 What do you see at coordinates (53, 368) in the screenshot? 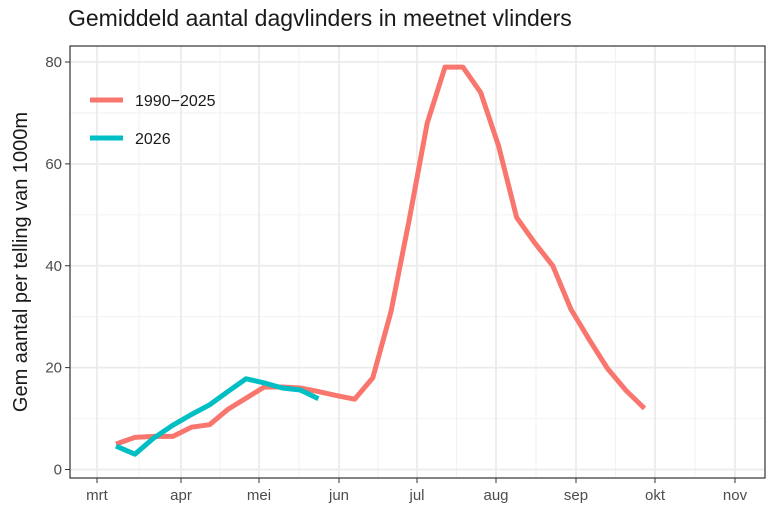
I see `y-tick-label: 20` at bounding box center [53, 368].